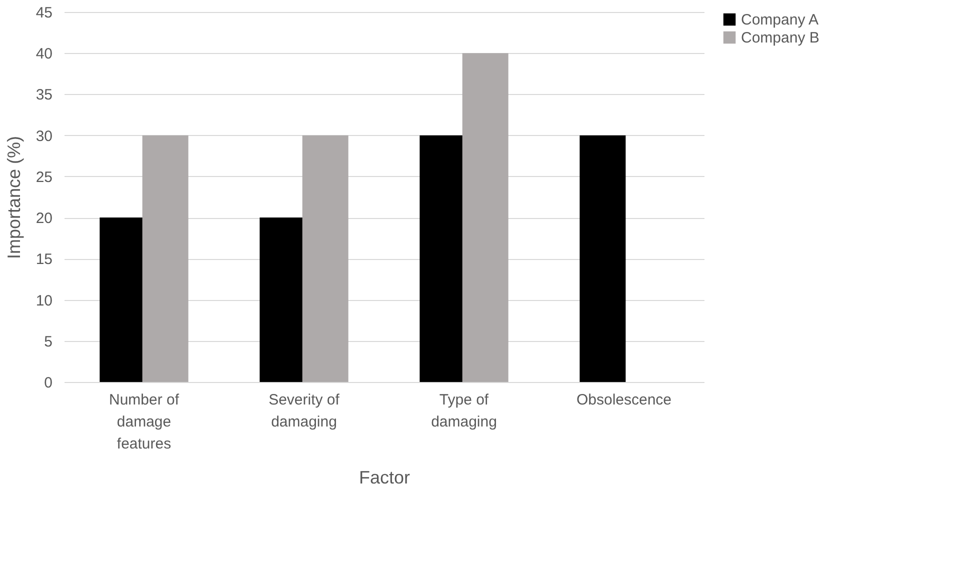 The width and height of the screenshot is (958, 579). Describe the element at coordinates (44, 177) in the screenshot. I see `y-tick-label: 25` at that location.